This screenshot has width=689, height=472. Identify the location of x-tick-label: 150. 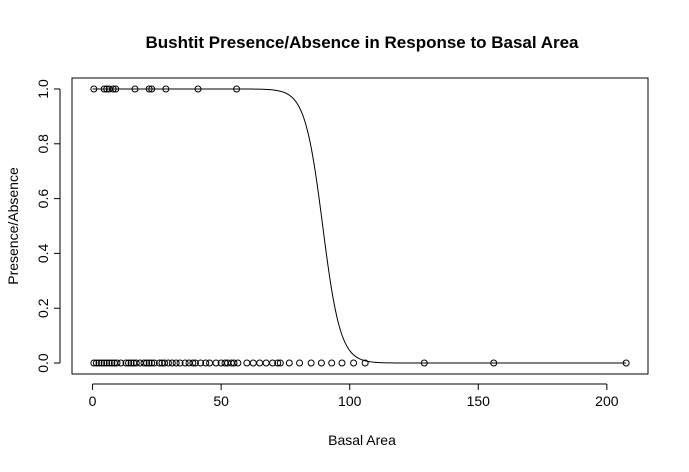
(479, 401).